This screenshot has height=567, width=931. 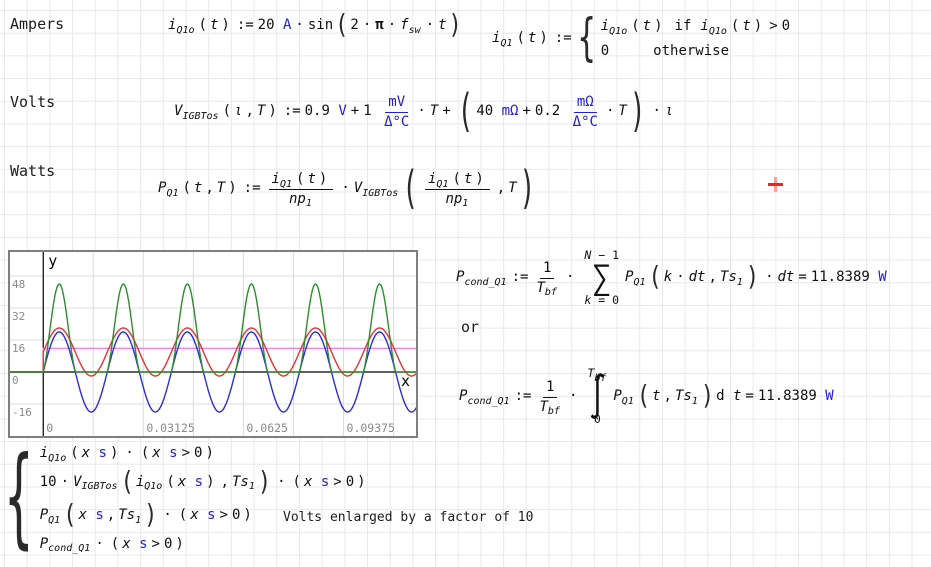 What do you see at coordinates (37, 24) in the screenshot?
I see `text-region-ampers: Ampers` at bounding box center [37, 24].